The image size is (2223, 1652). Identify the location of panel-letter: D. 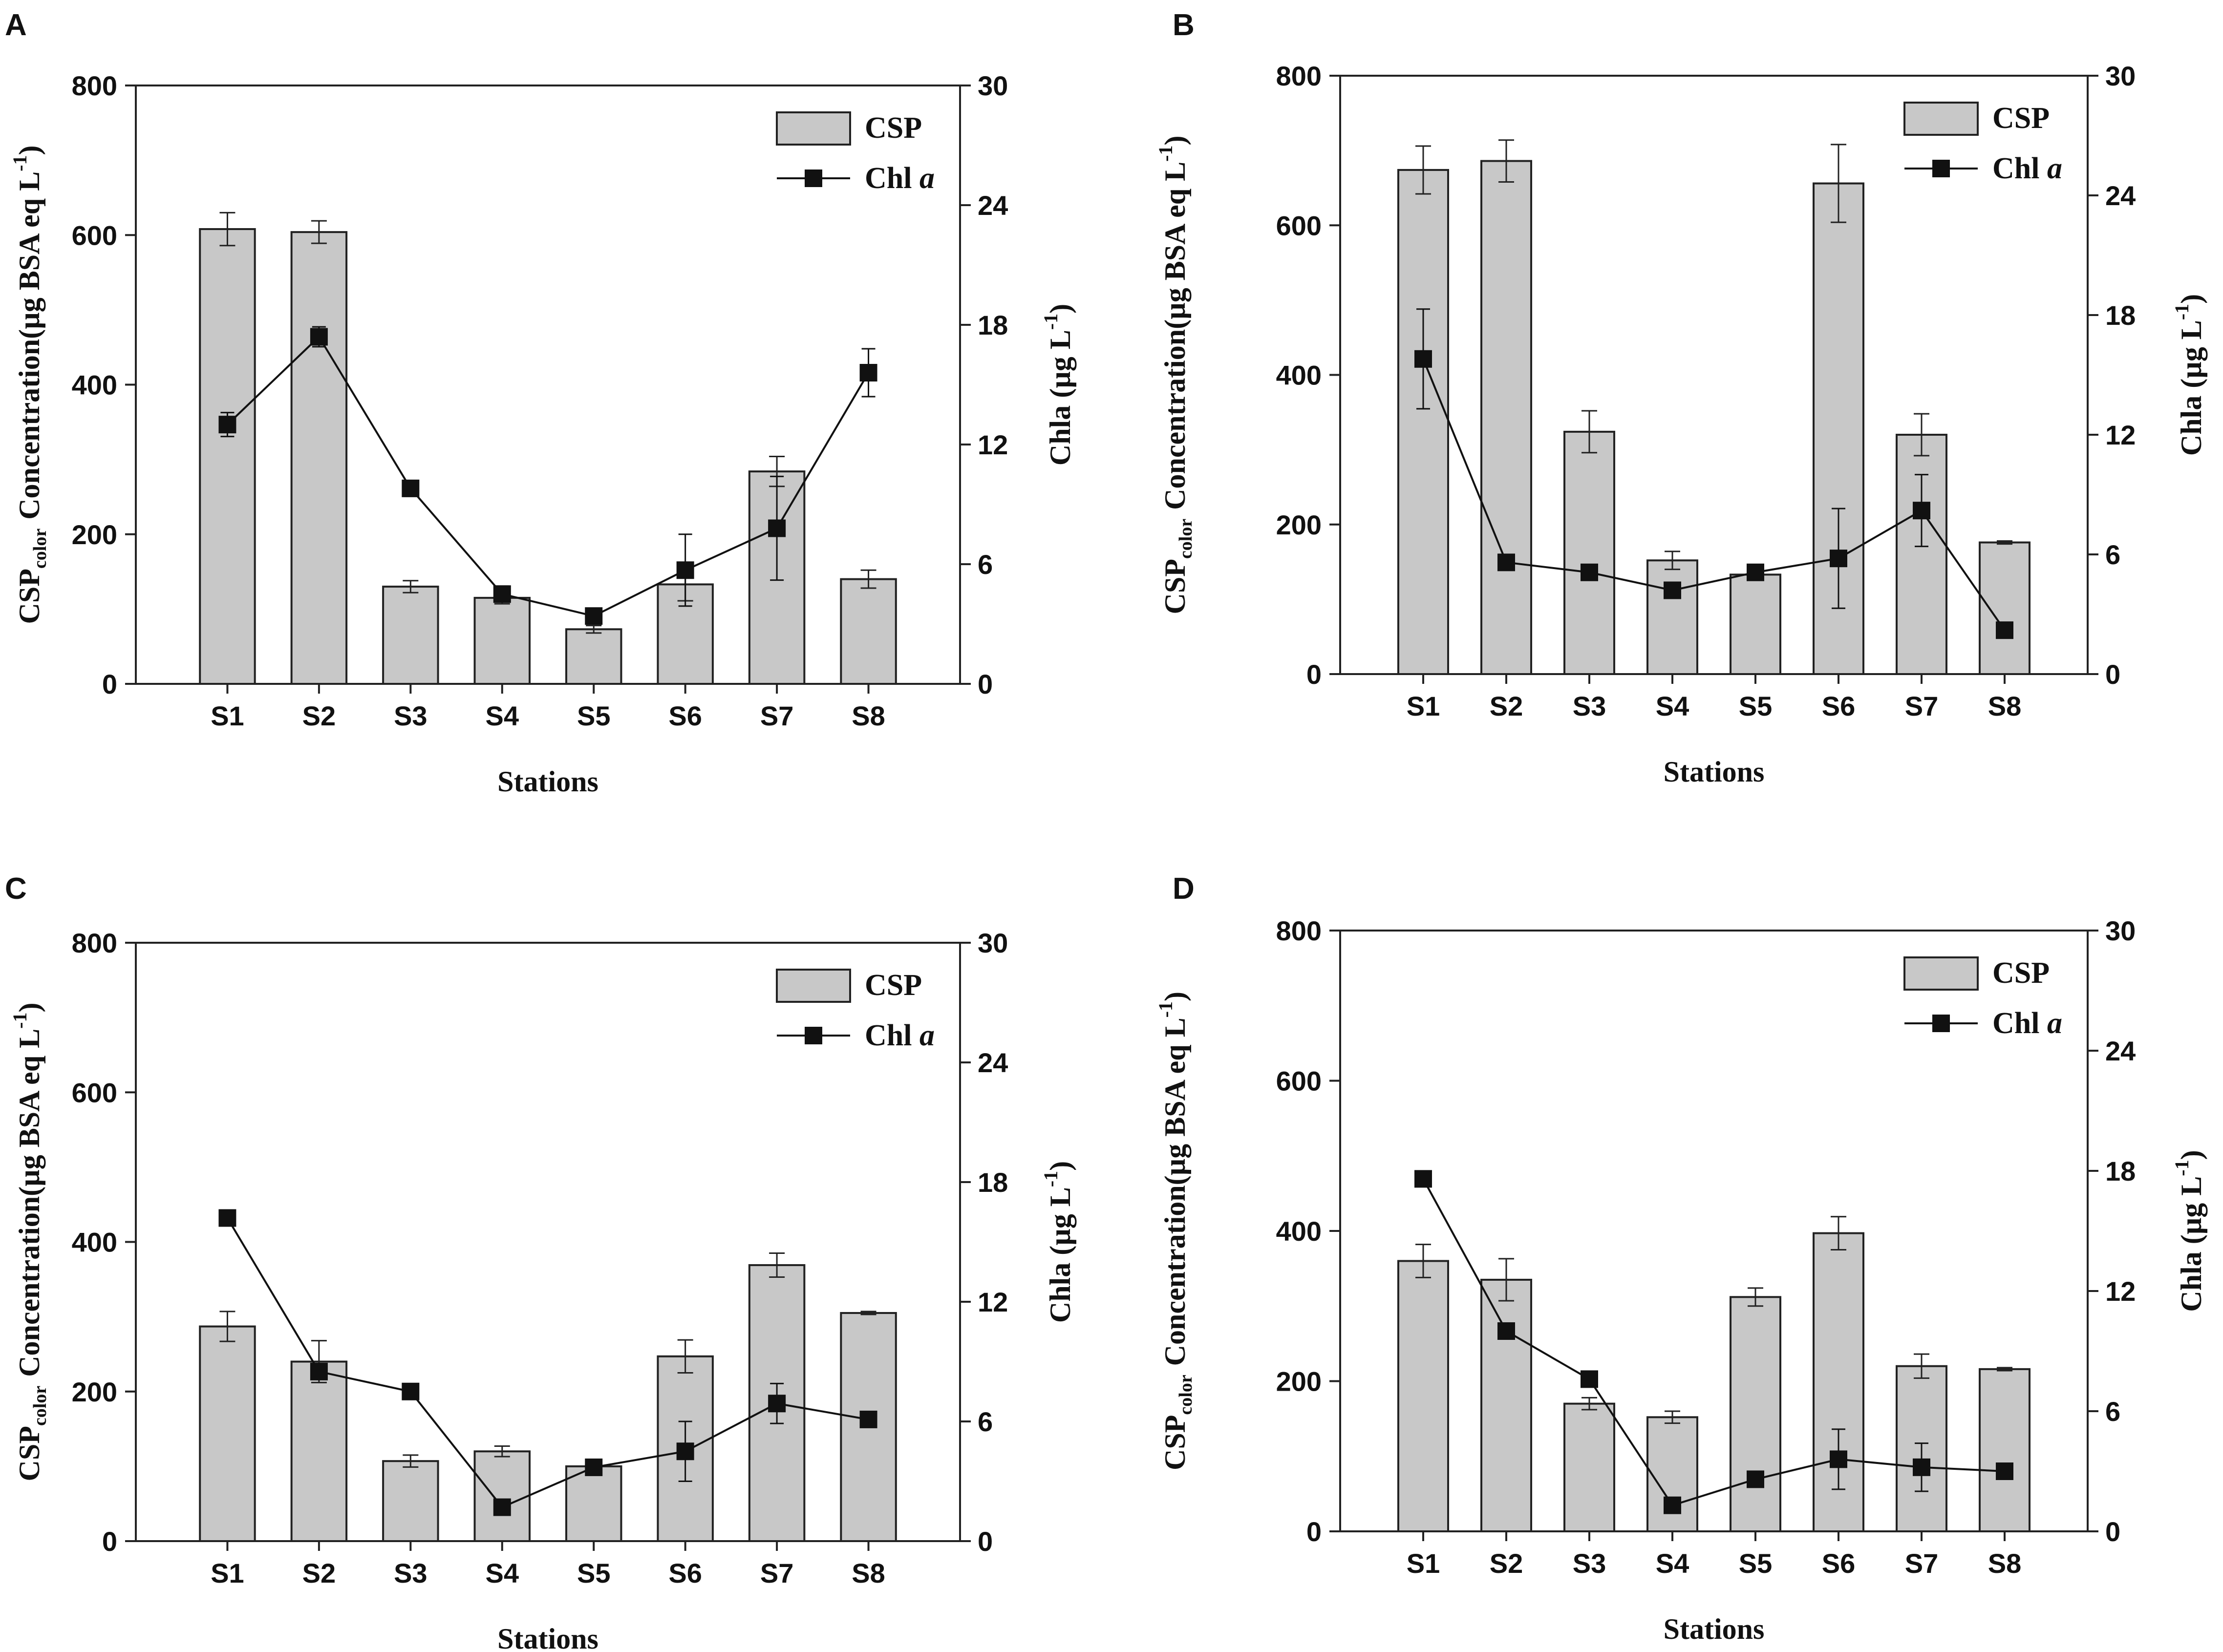
(1184, 889).